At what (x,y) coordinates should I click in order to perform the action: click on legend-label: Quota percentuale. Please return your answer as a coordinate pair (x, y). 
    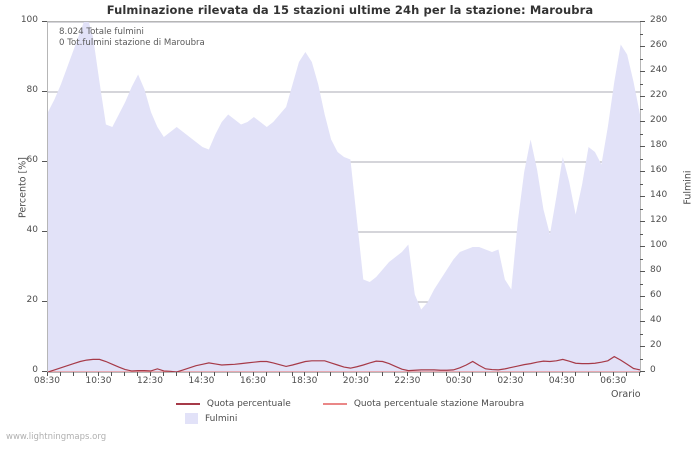
    Looking at the image, I should click on (248, 403).